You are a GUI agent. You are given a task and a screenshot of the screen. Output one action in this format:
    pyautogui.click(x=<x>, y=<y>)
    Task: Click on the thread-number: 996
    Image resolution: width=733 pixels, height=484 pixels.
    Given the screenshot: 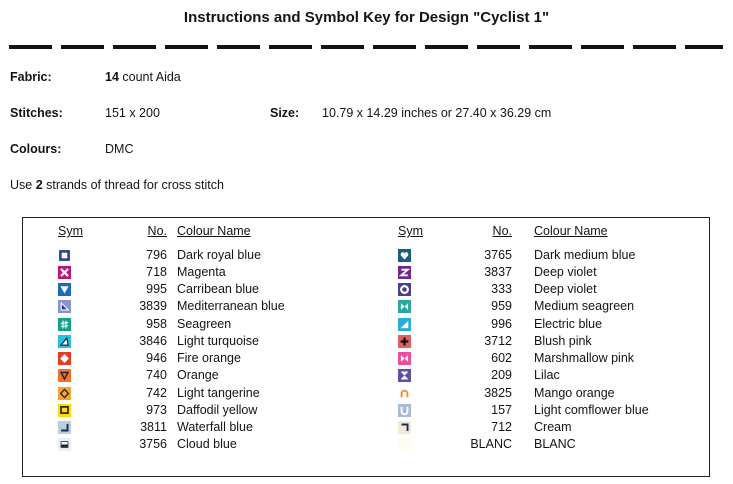 What is the action you would take?
    pyautogui.click(x=501, y=323)
    